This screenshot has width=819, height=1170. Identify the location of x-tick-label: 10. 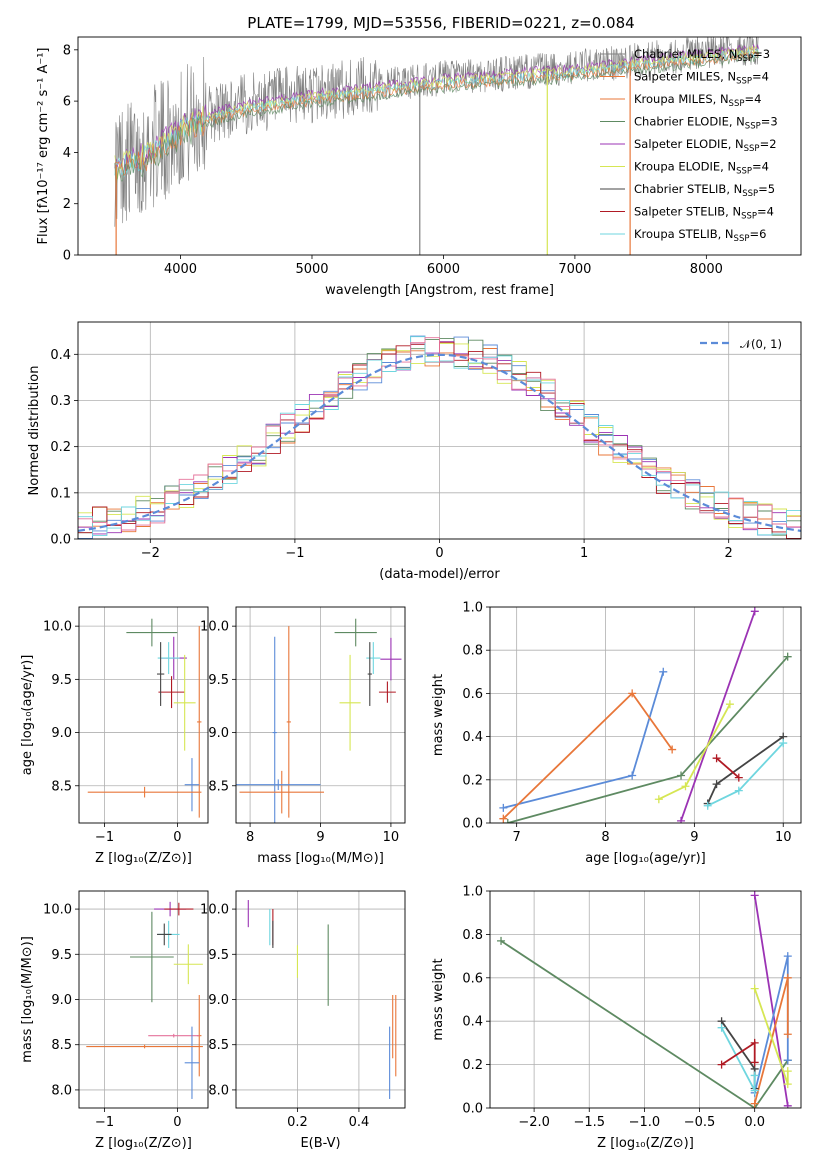
(783, 837).